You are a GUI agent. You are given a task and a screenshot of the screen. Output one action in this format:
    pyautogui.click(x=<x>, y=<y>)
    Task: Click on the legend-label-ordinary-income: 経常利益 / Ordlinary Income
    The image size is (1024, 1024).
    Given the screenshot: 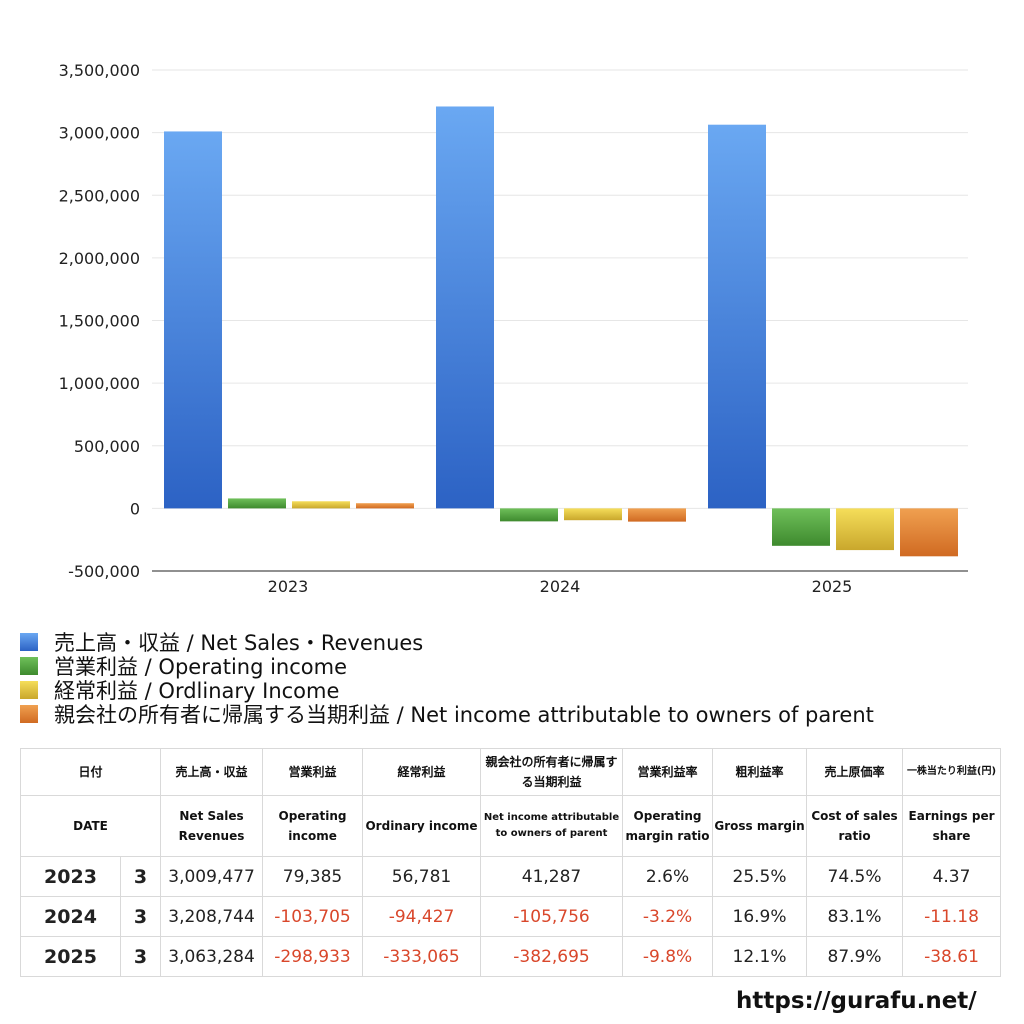 What is the action you would take?
    pyautogui.click(x=197, y=691)
    